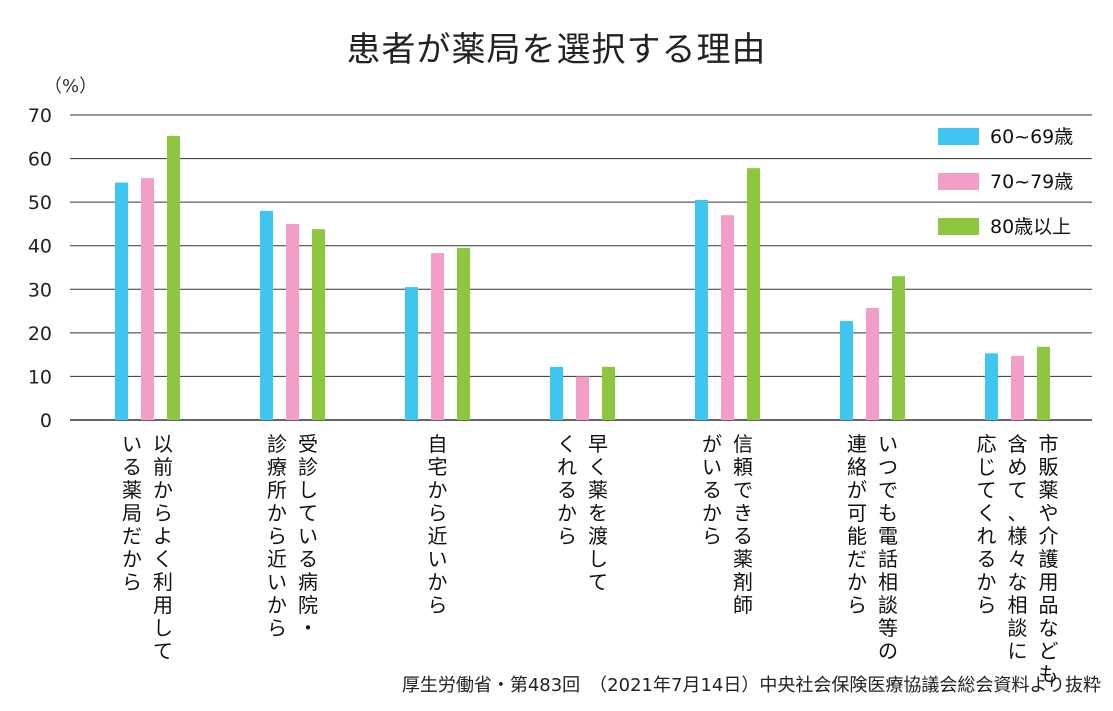  I want to click on y-tick-label: 60, so click(40, 160).